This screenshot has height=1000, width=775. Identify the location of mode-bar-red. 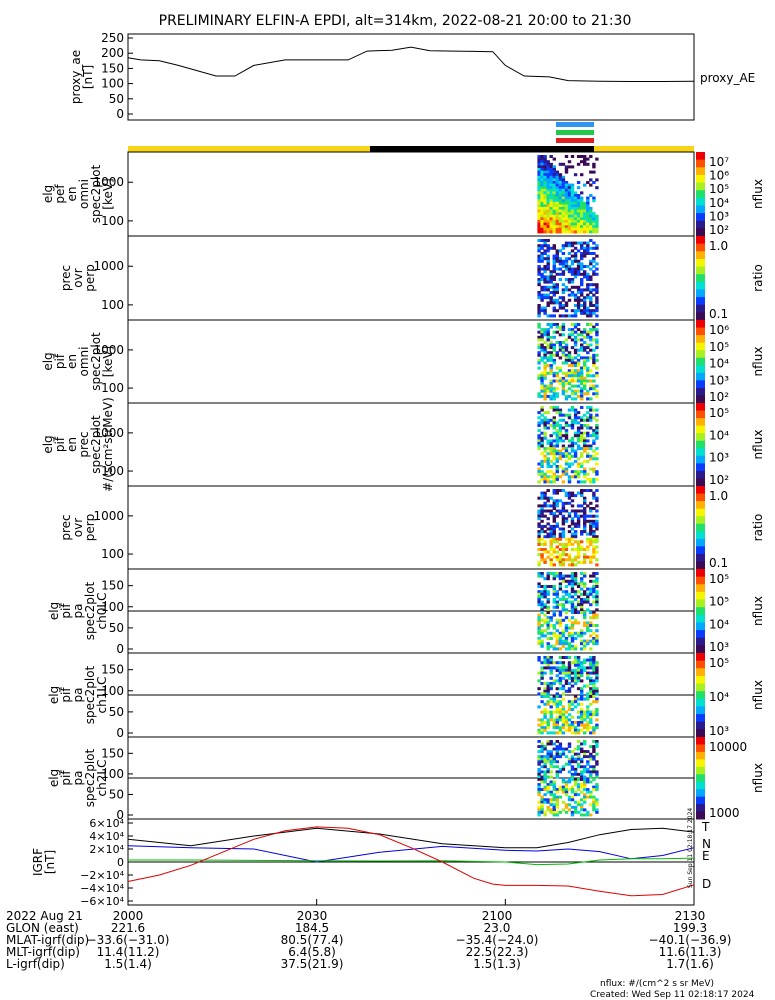
(575, 140).